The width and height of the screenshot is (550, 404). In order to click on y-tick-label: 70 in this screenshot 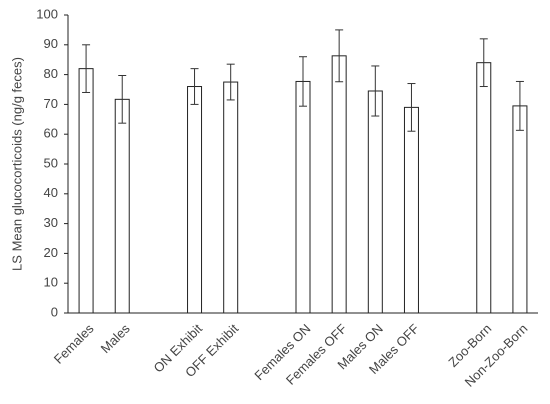, I will do `click(51, 103)`.